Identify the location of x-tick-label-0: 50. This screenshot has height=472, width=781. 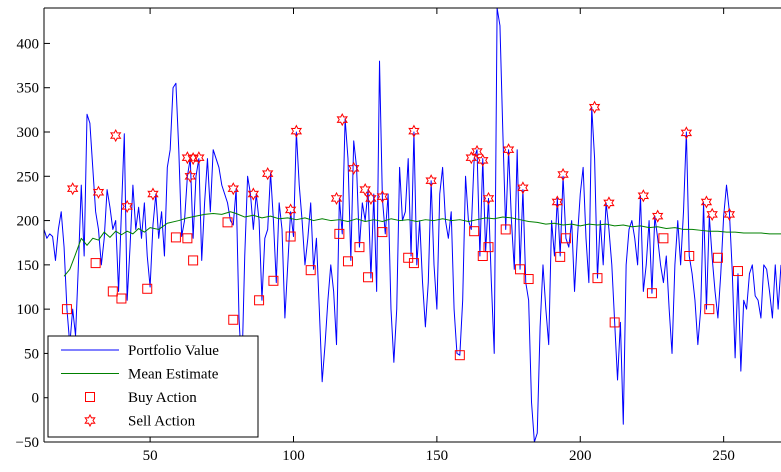
(150, 456).